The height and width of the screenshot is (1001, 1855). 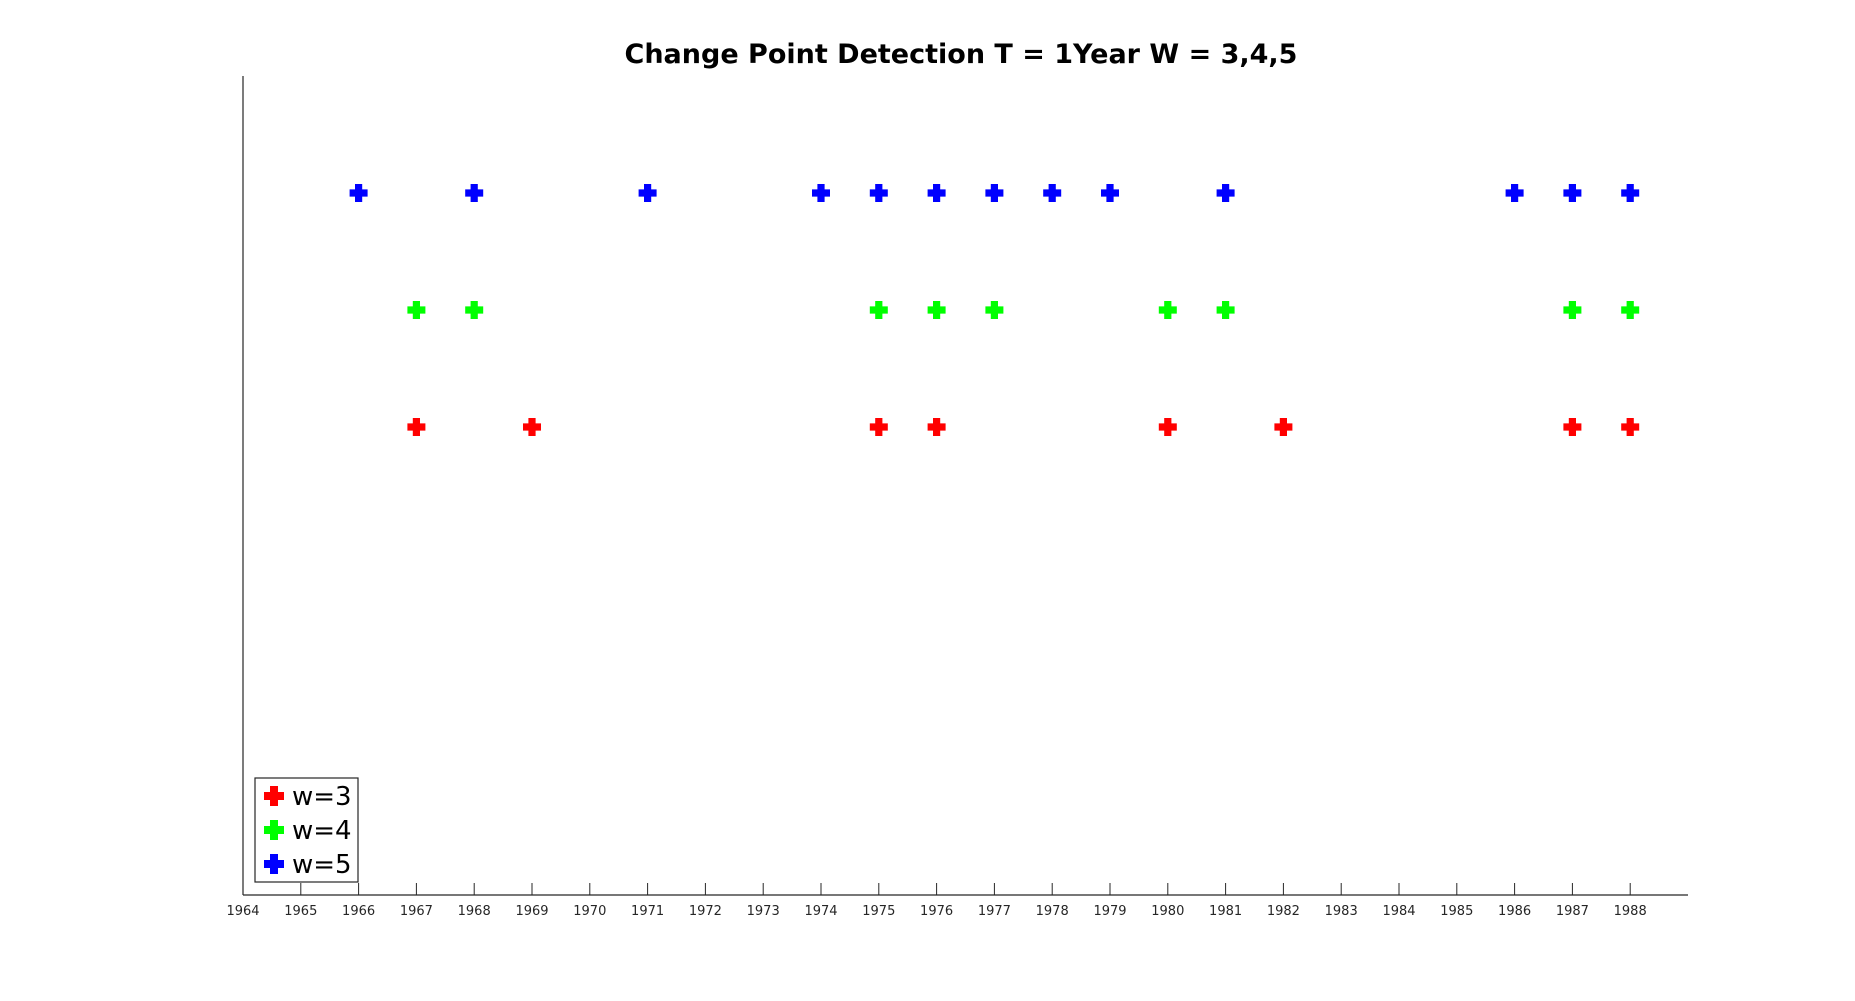 I want to click on x-tick-label: 1968, so click(x=474, y=911).